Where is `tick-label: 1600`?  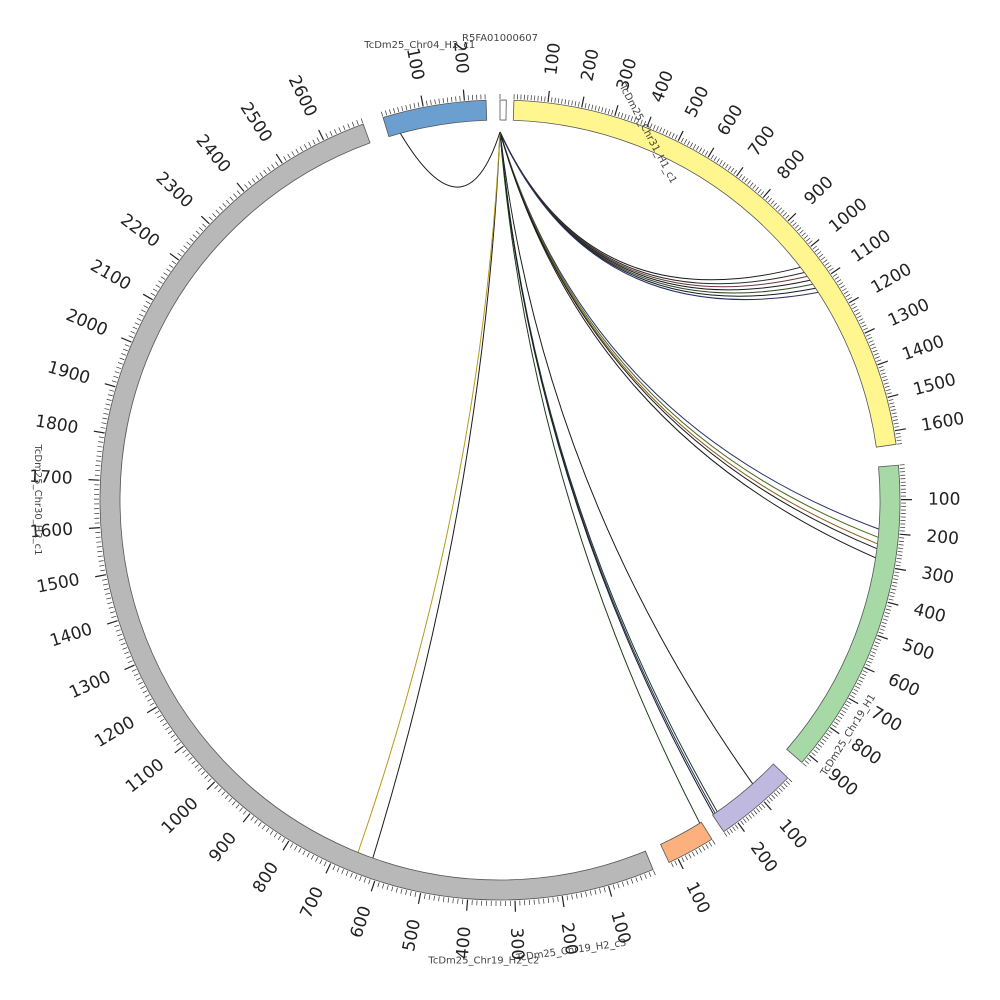
tick-label: 1600 is located at coordinates (51, 531).